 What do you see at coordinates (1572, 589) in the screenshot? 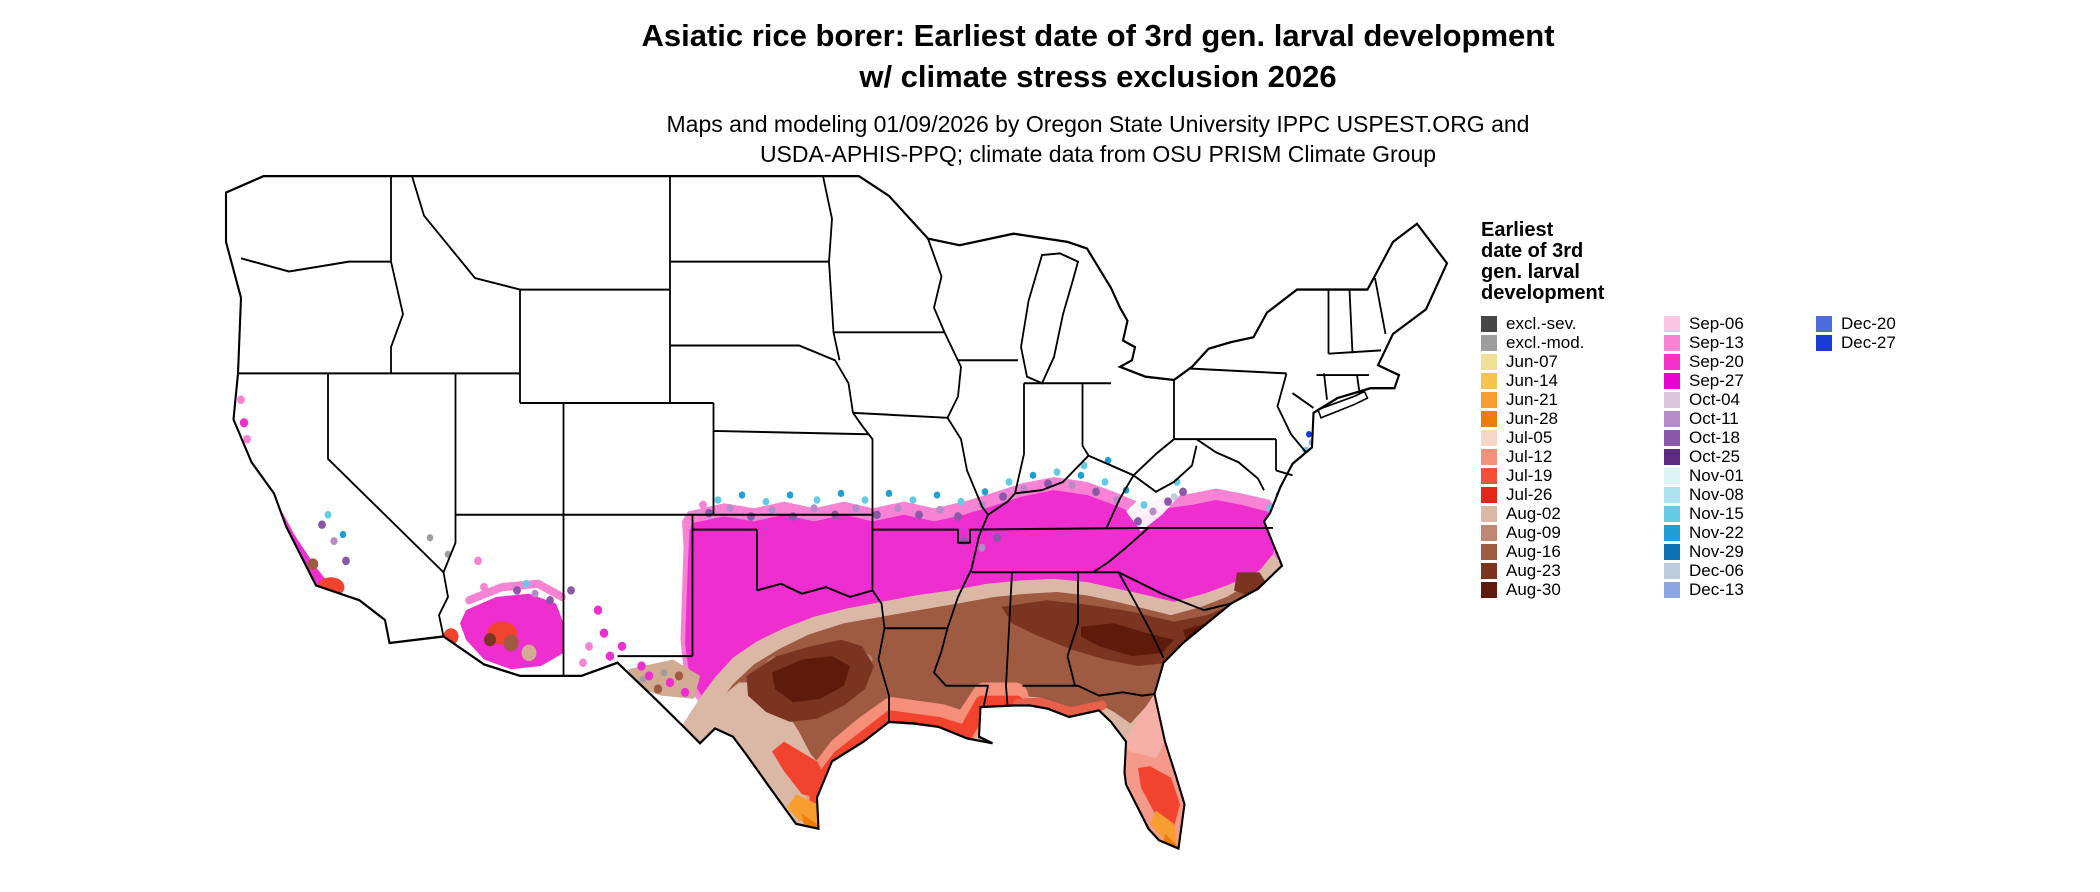
I see `legend-item: Aug-30` at bounding box center [1572, 589].